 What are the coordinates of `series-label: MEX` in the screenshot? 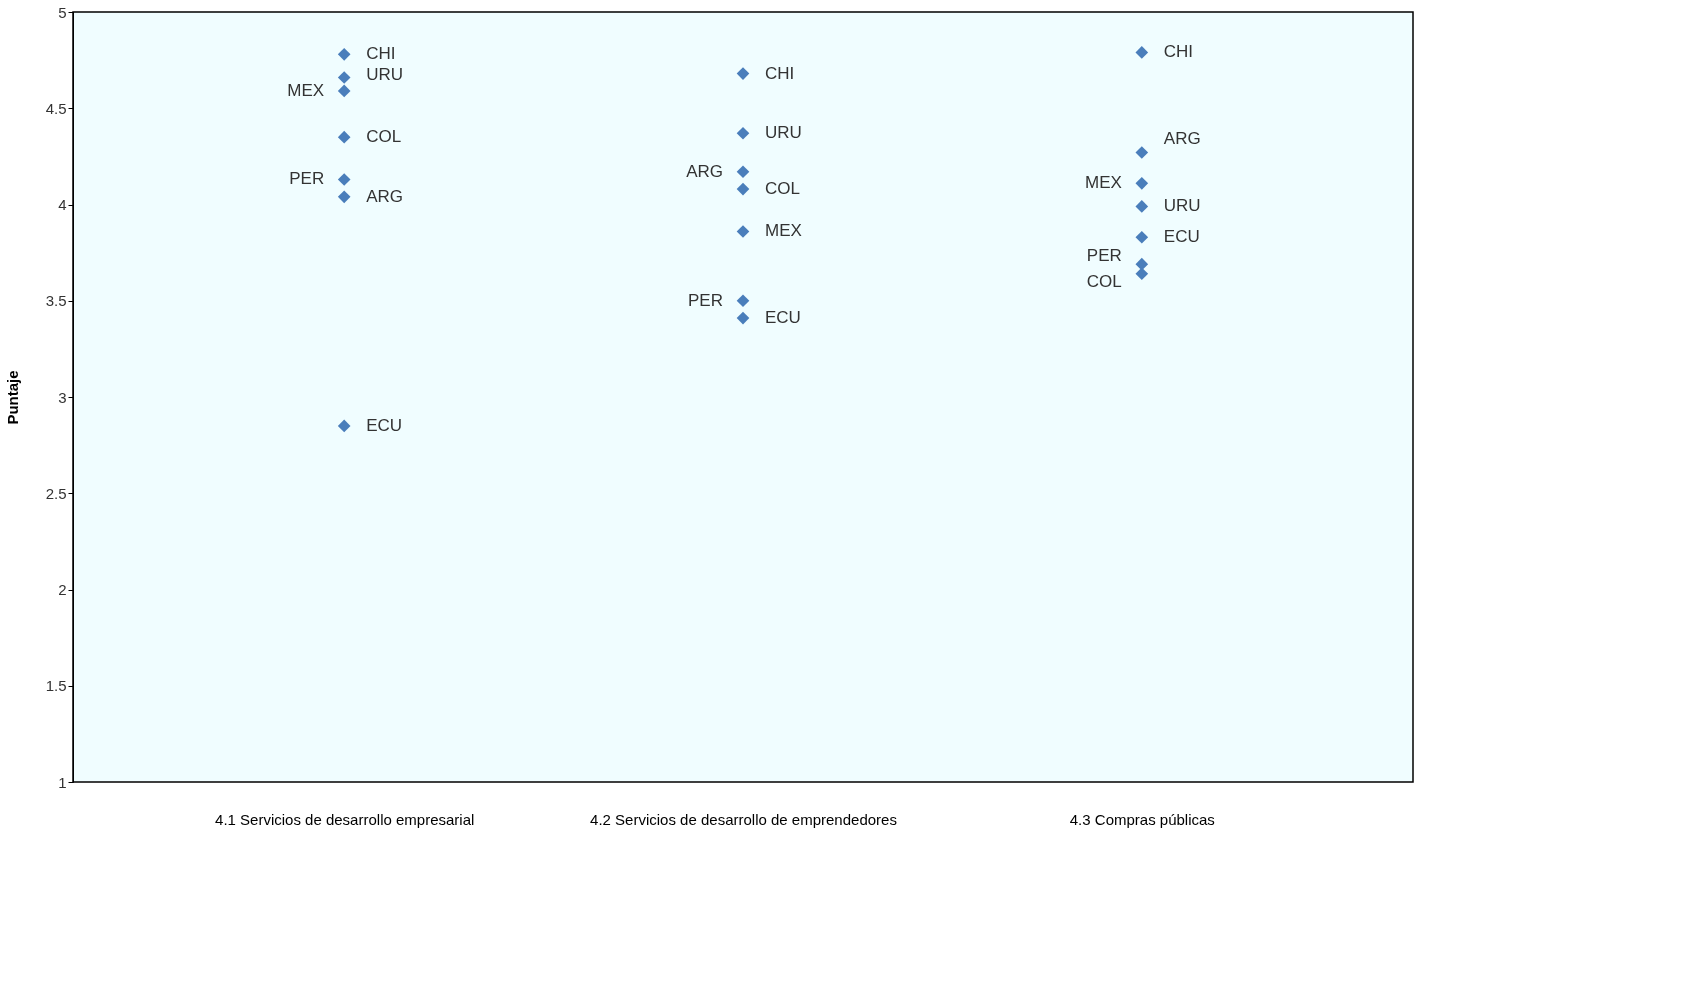 It's located at (1103, 183).